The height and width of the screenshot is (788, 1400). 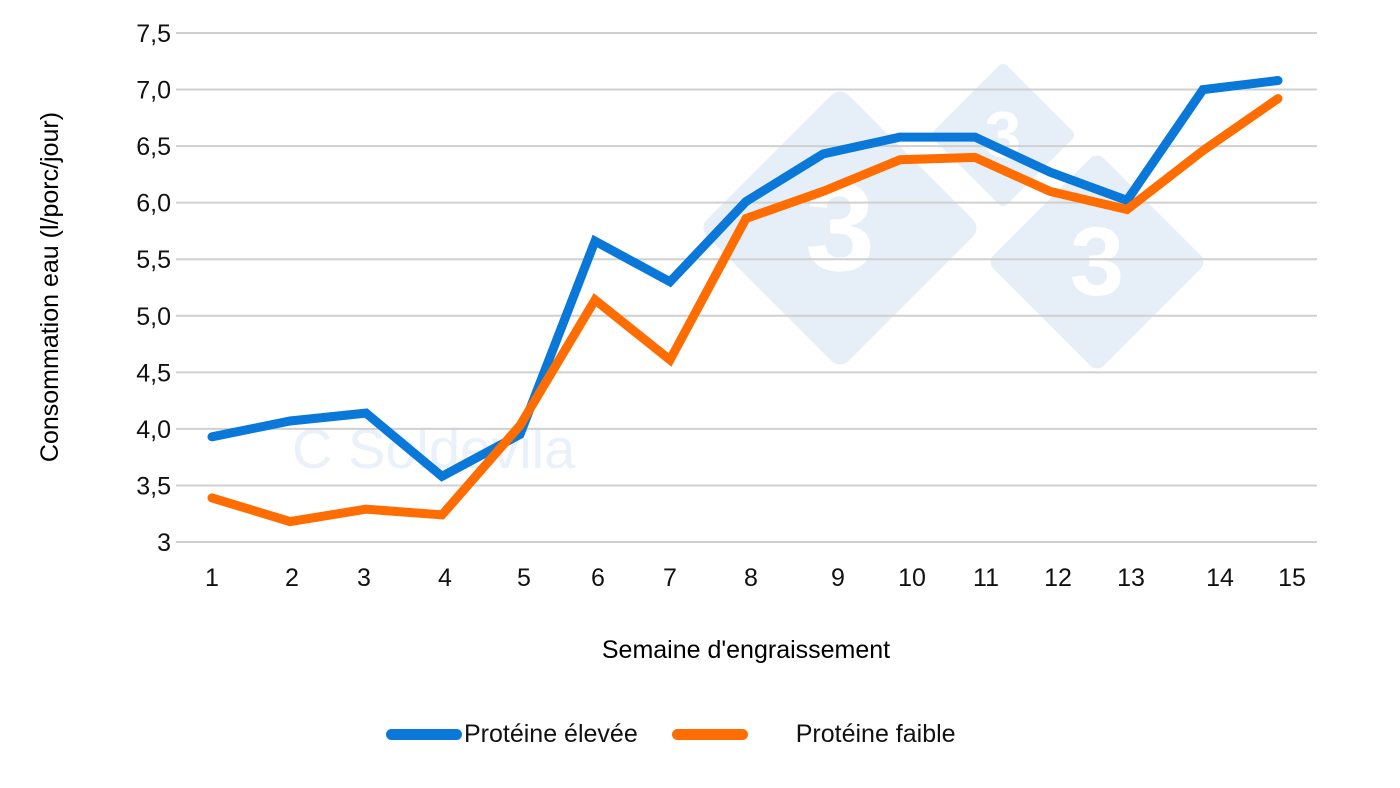 I want to click on legend-label: Protéine faible, so click(x=875, y=734).